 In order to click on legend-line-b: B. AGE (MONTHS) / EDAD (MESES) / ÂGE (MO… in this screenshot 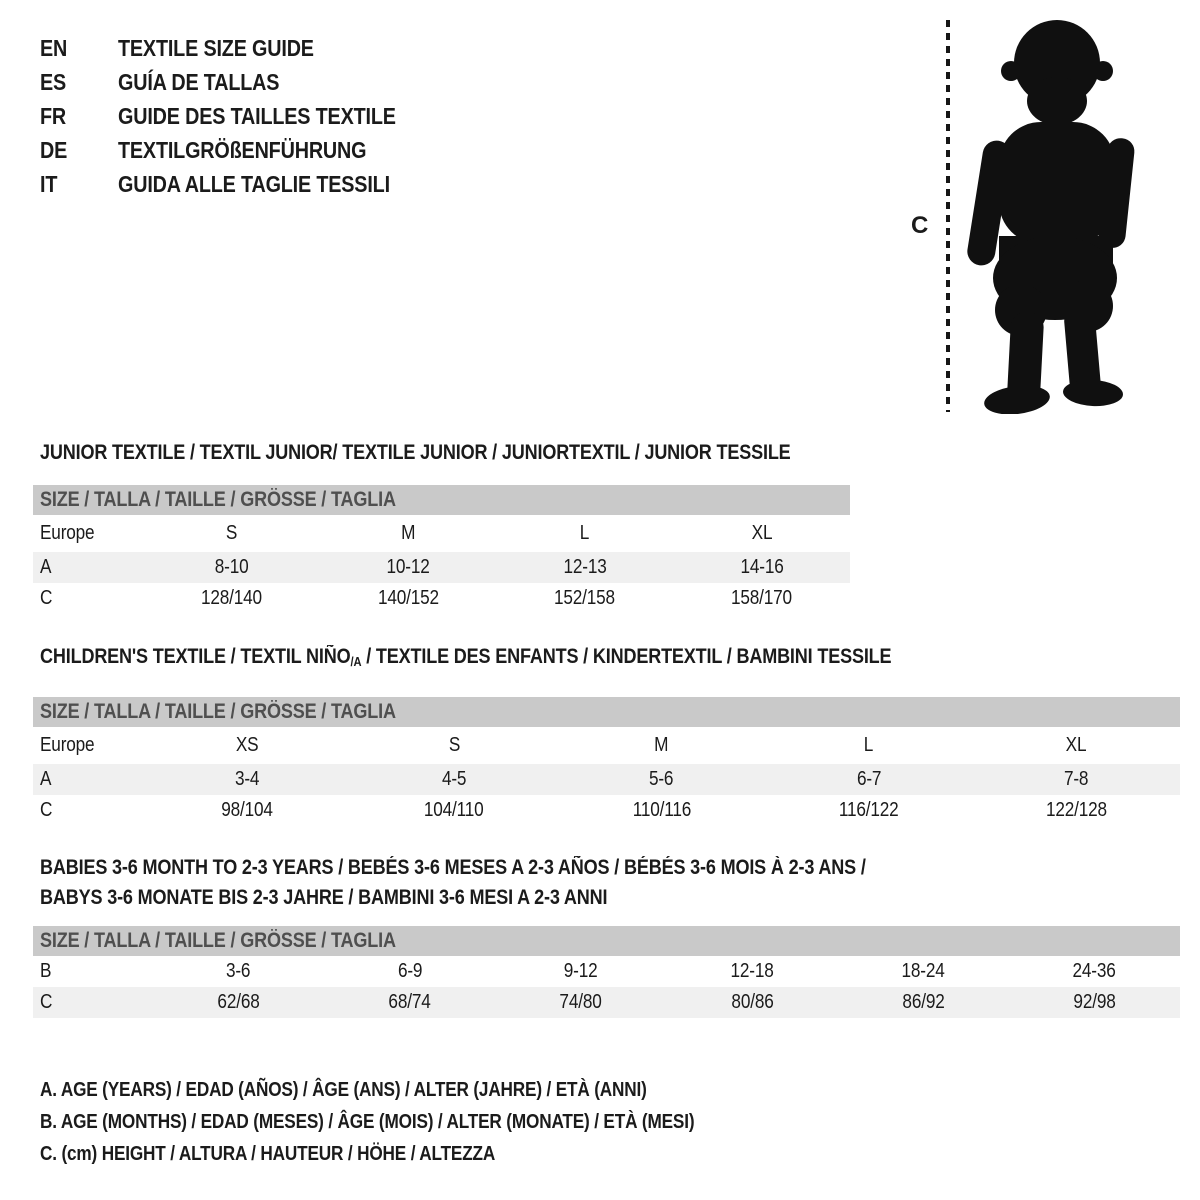, I will do `click(367, 1122)`.